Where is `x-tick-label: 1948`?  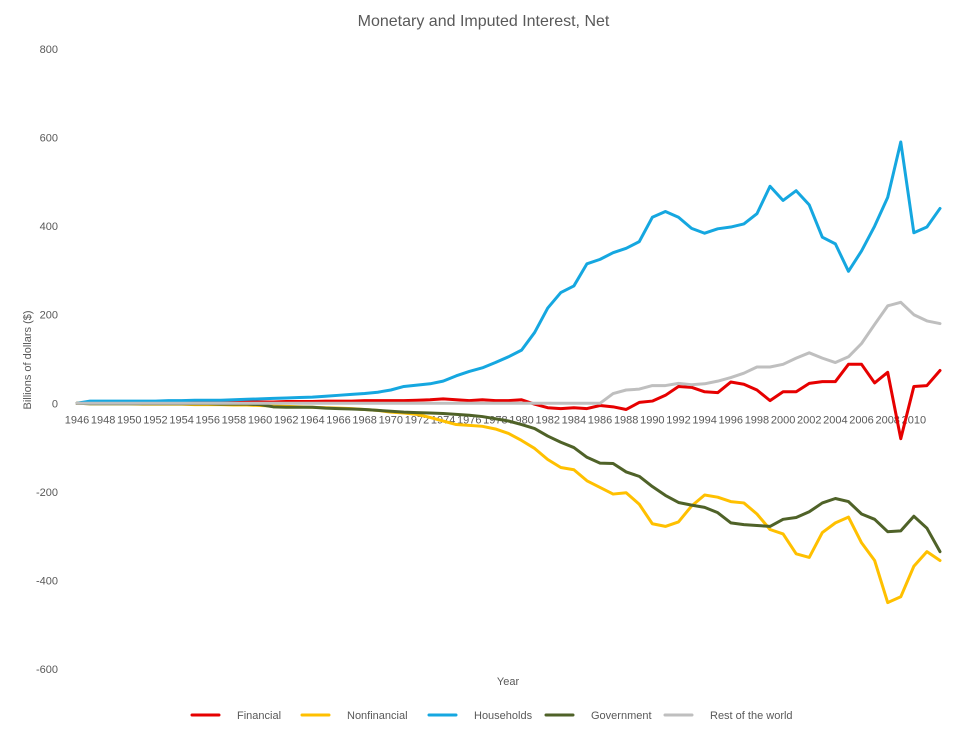 x-tick-label: 1948 is located at coordinates (103, 420).